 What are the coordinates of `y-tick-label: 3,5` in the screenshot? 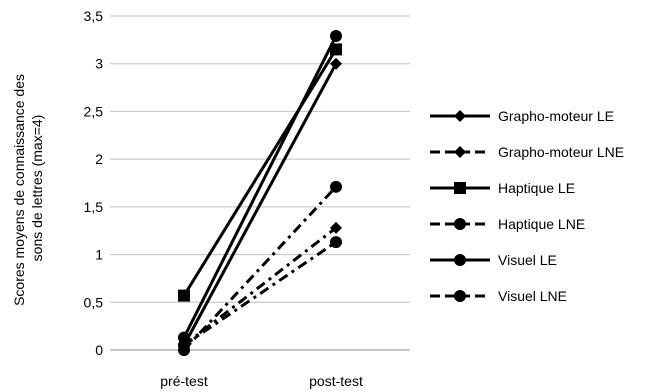 It's located at (94, 16).